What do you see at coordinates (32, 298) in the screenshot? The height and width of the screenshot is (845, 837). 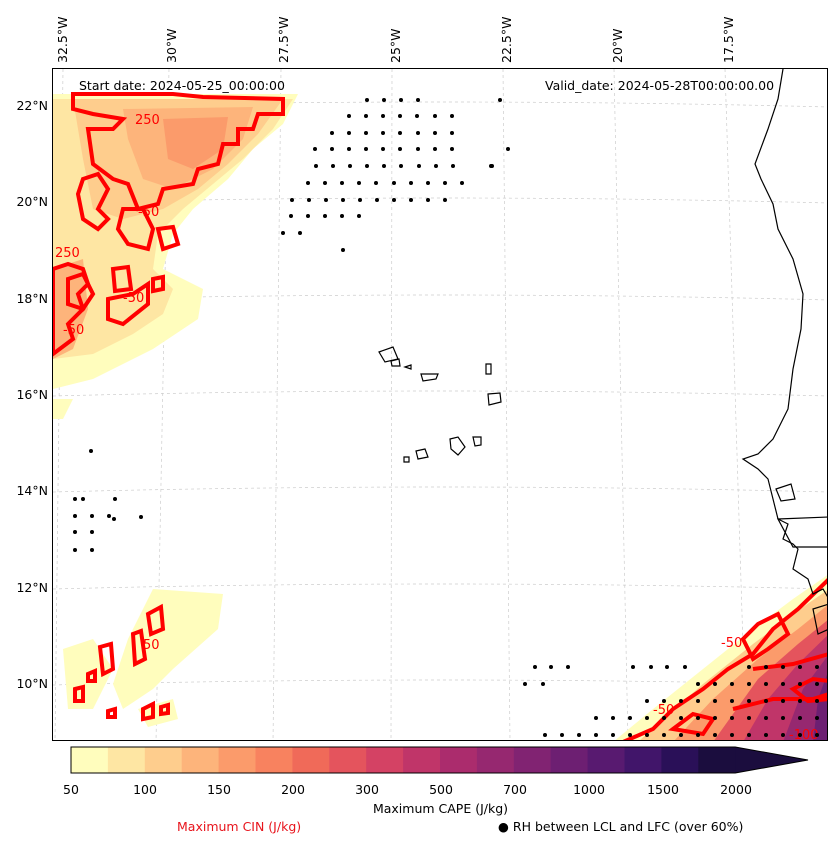 I see `lat-label-18n: 18°N` at bounding box center [32, 298].